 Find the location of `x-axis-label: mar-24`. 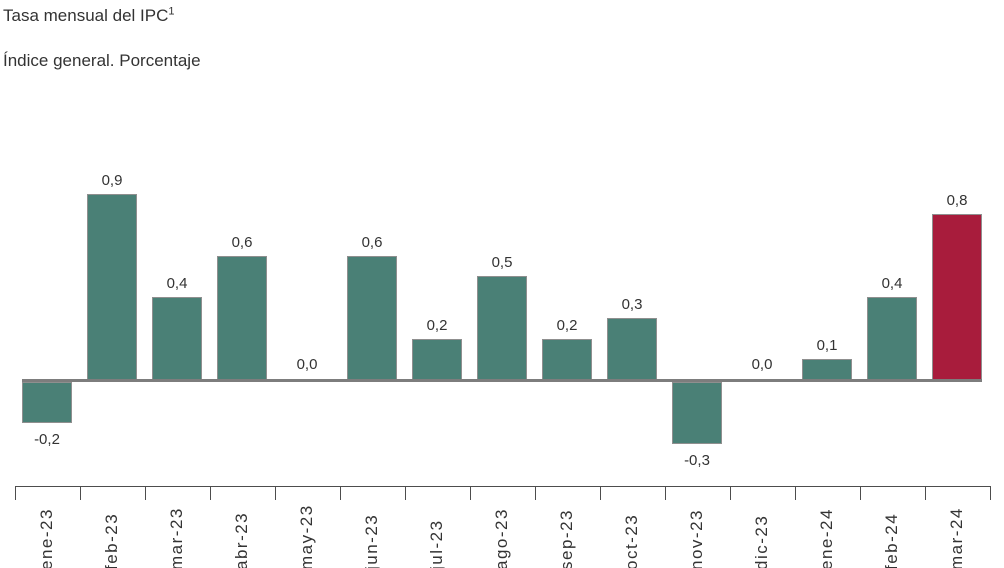

x-axis-label: mar-24 is located at coordinates (956, 537).